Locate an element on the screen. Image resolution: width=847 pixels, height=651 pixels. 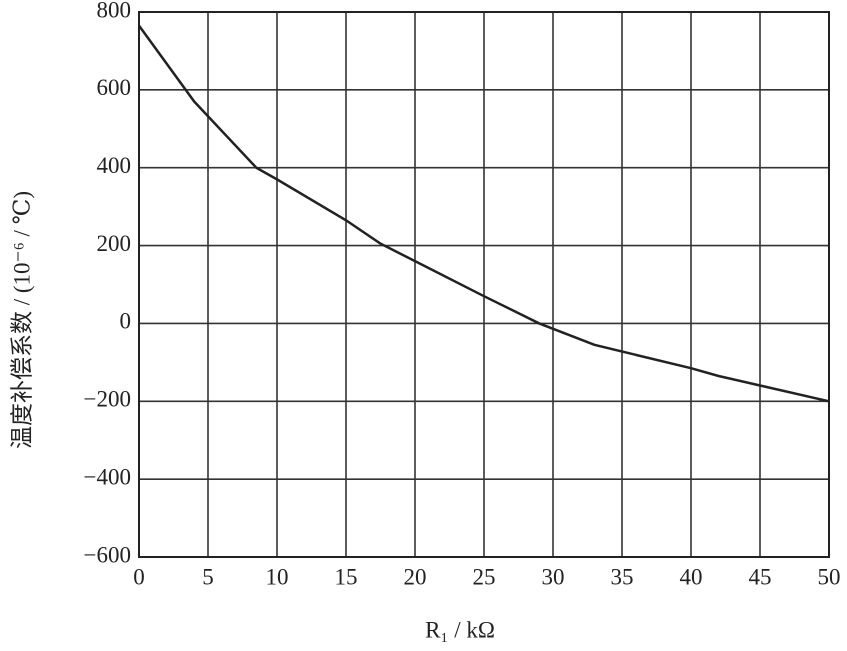
x-tick-label: 50 is located at coordinates (829, 576).